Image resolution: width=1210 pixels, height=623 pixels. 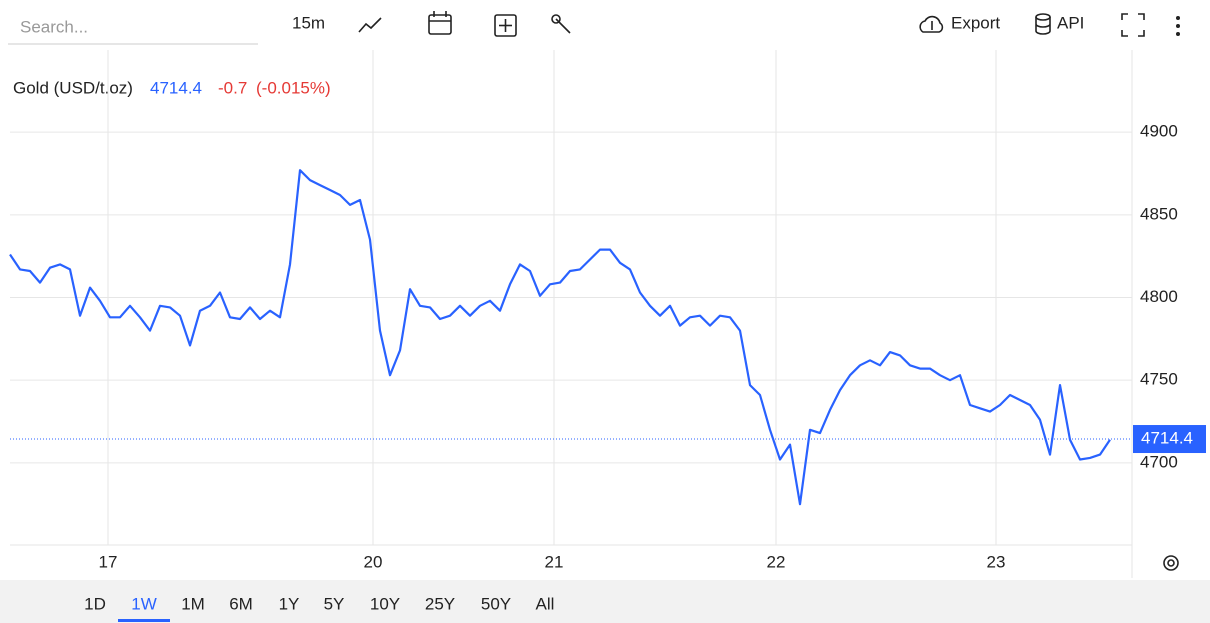 I want to click on range-button: All, so click(x=545, y=603).